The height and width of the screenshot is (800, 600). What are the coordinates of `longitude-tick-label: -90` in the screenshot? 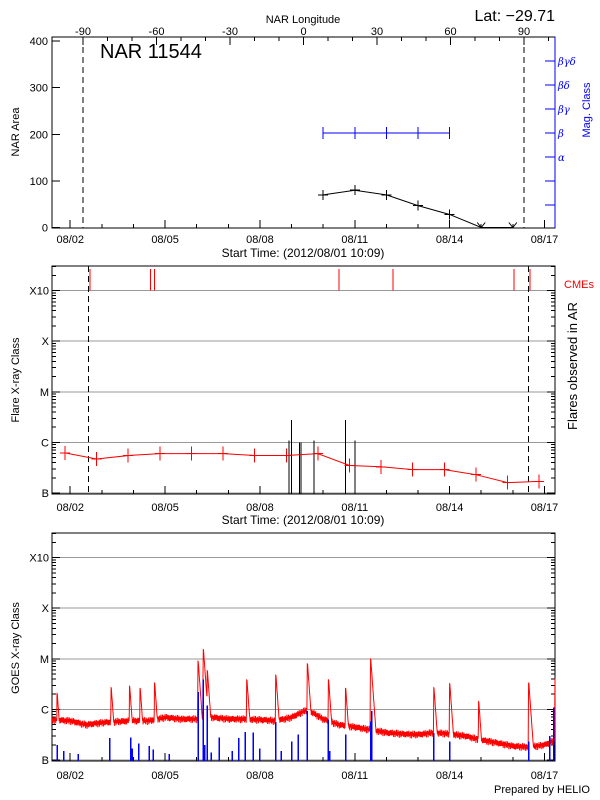 It's located at (83, 32).